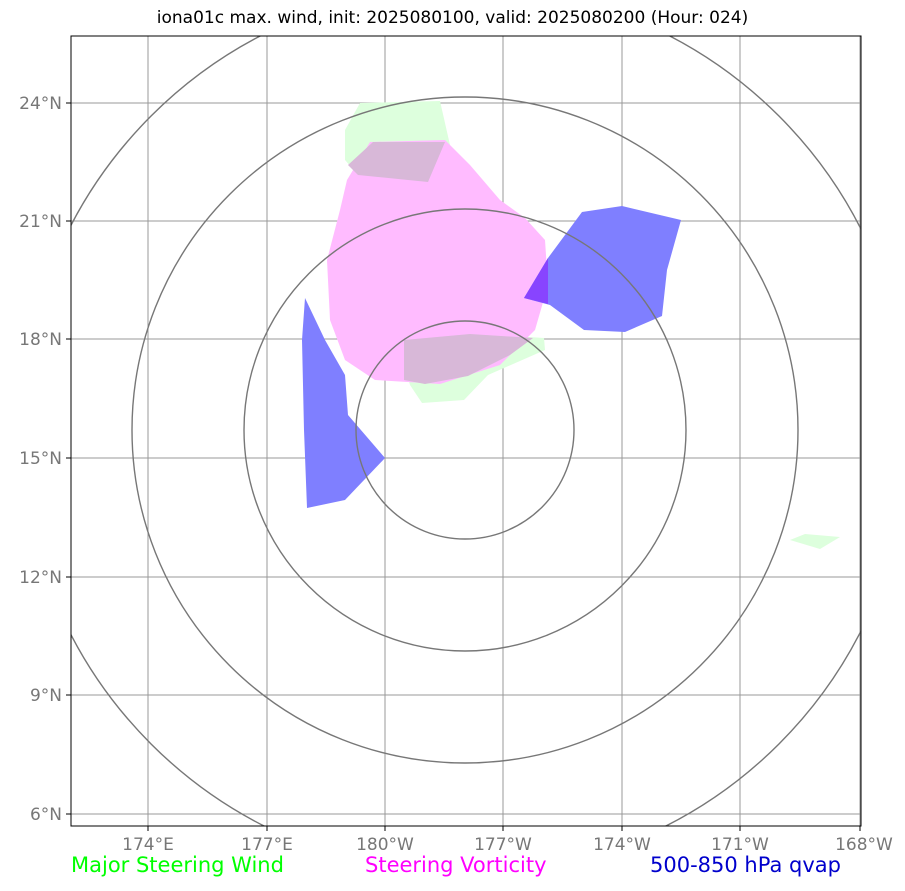  What do you see at coordinates (40, 222) in the screenshot?
I see `lat-label: 21°N` at bounding box center [40, 222].